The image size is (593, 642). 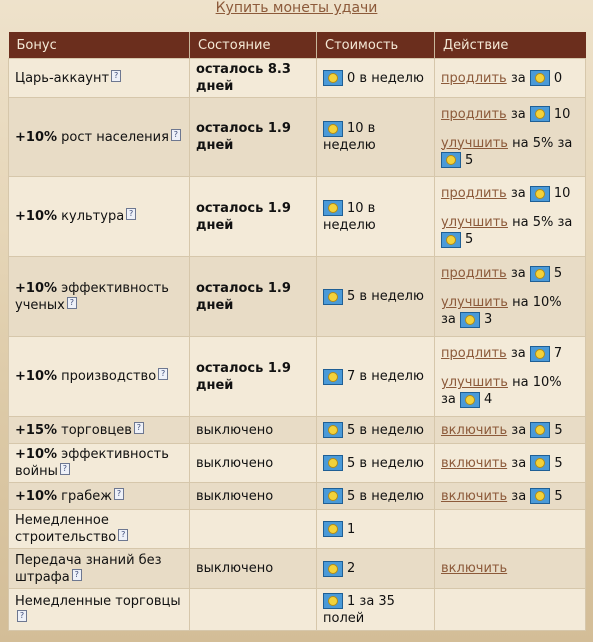 I want to click on header-cost: Стоимость, so click(x=375, y=45).